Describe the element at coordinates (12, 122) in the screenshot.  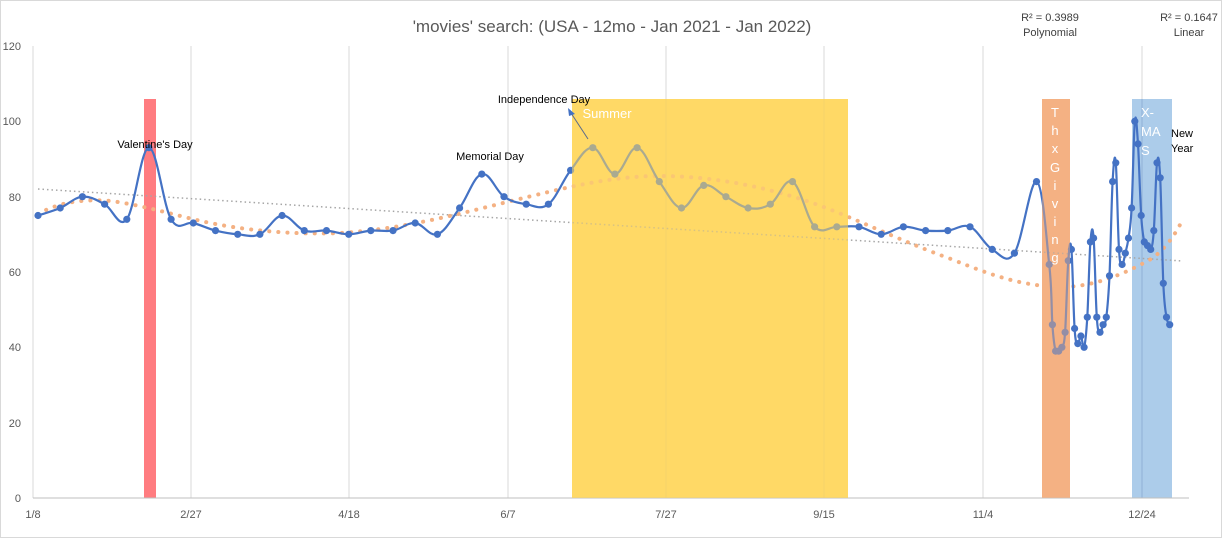
I see `y-tick: 100` at that location.